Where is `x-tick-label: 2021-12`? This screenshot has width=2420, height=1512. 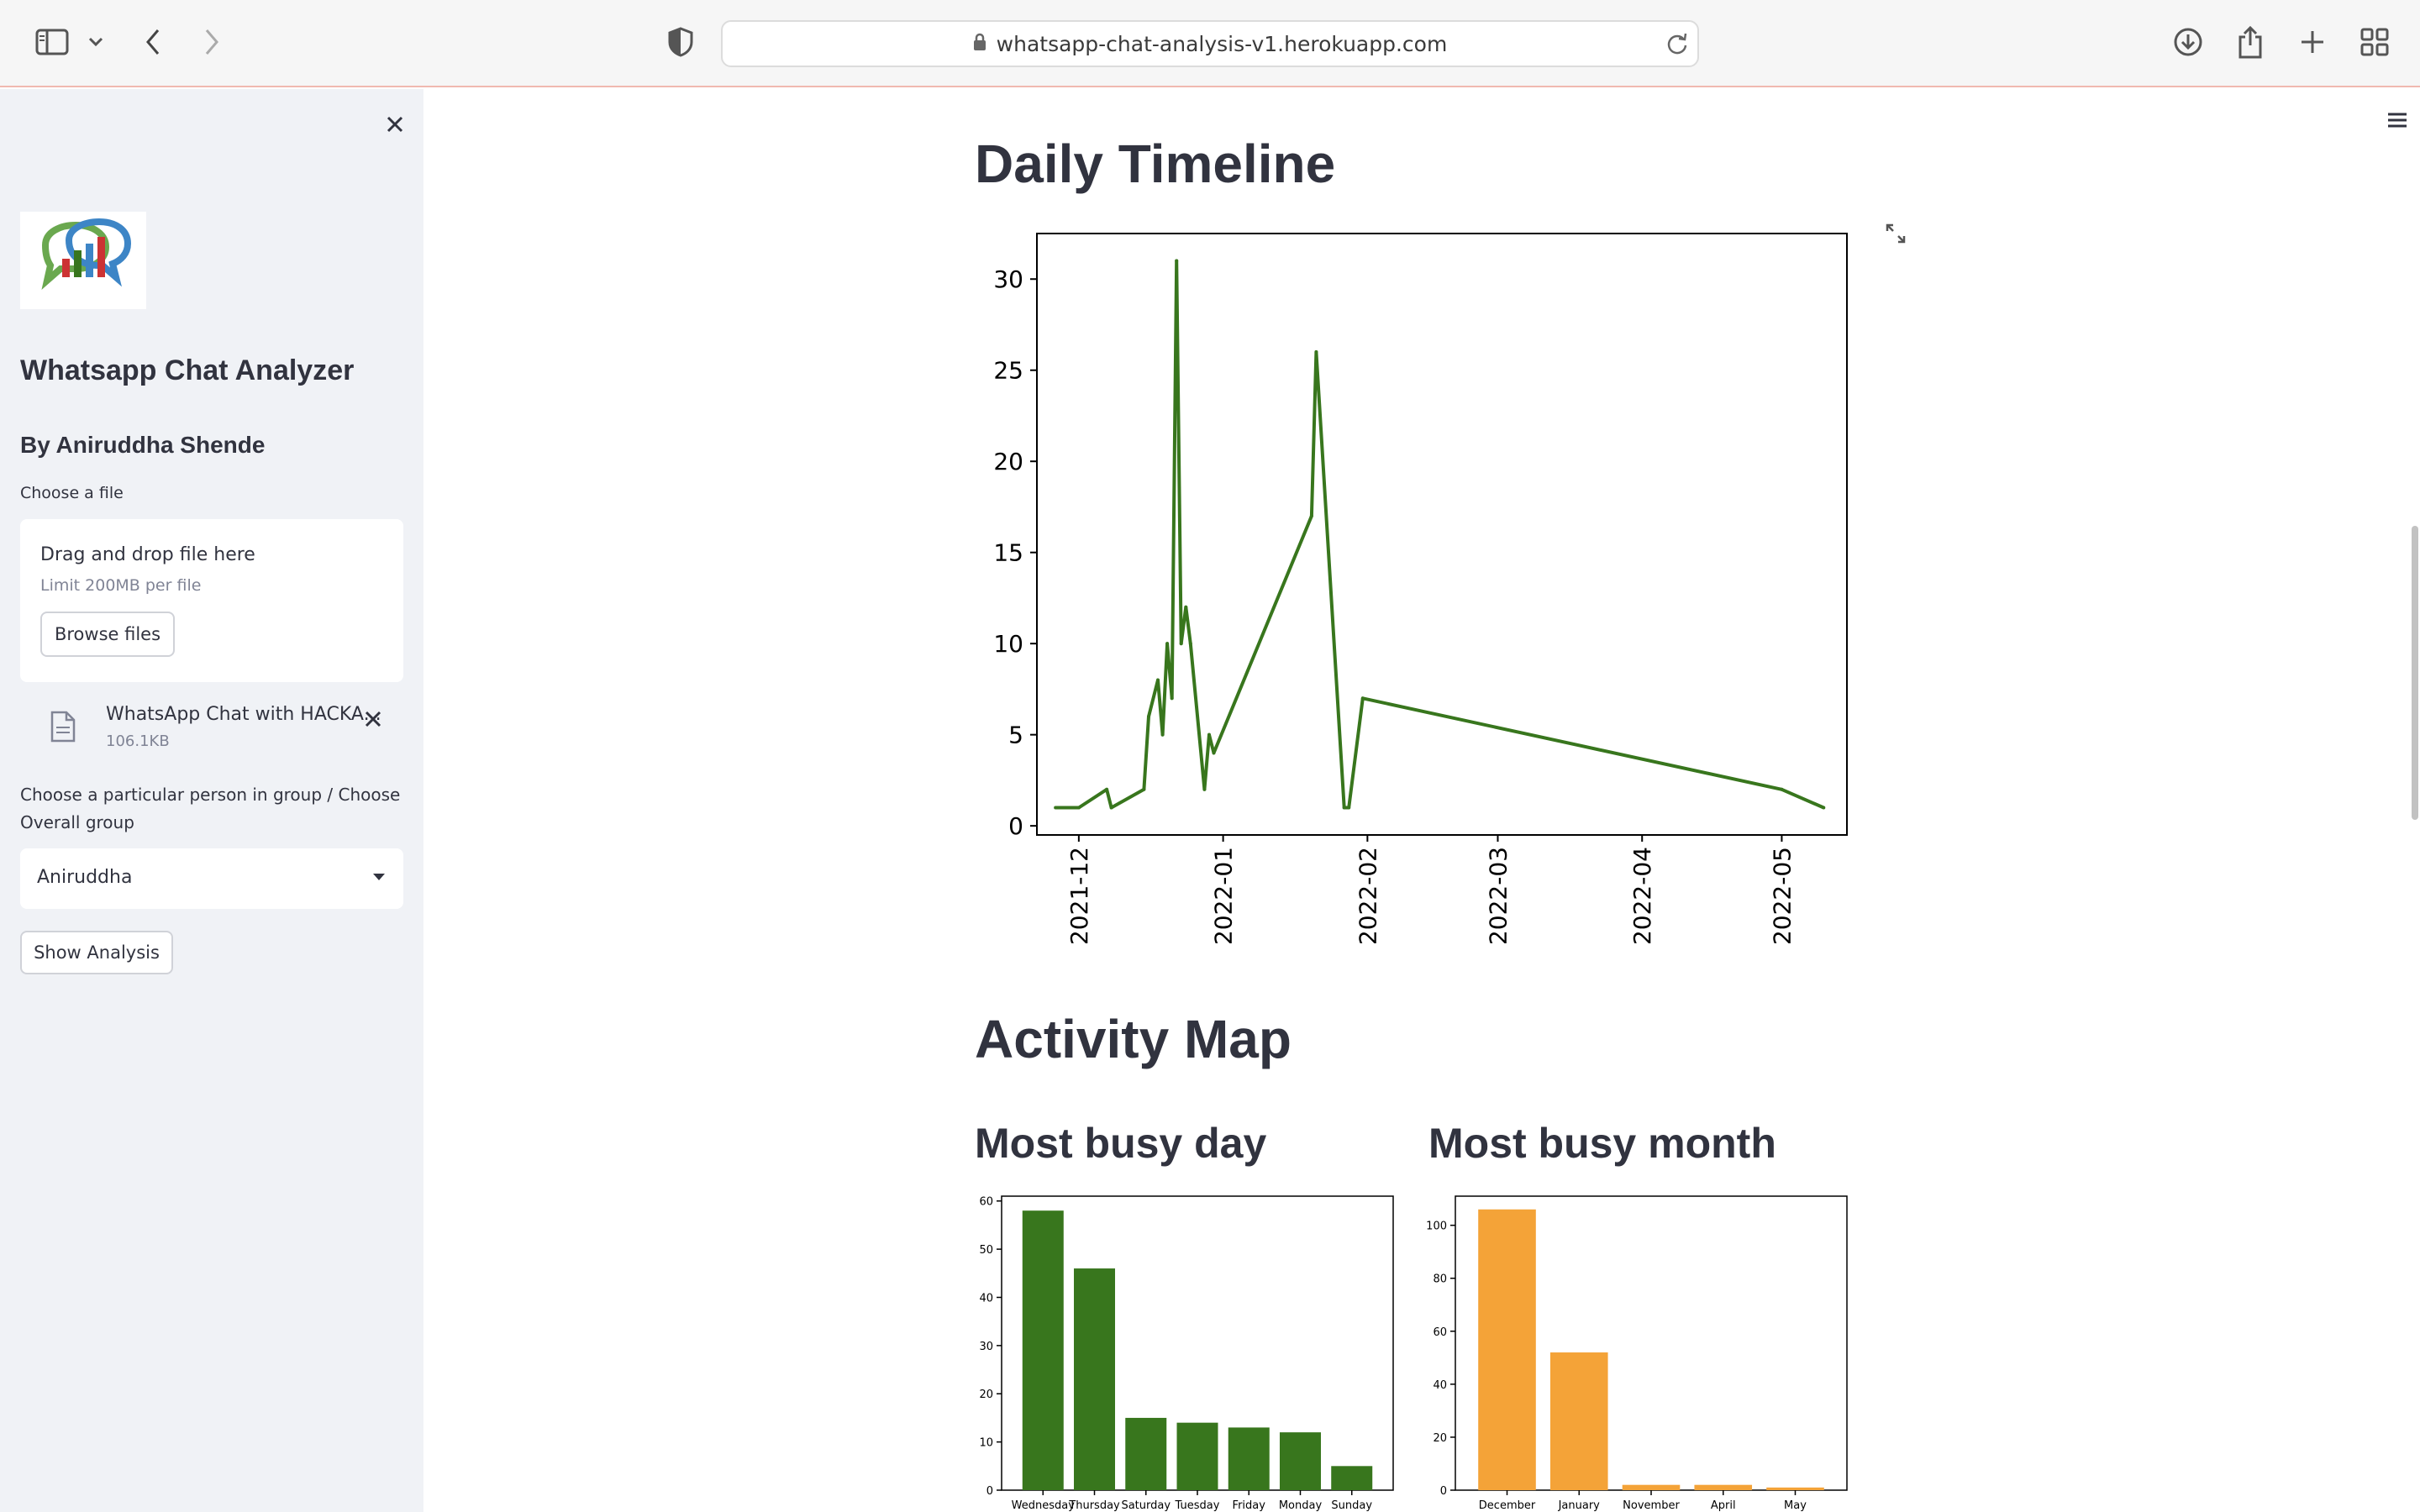
x-tick-label: 2021-12 is located at coordinates (1079, 896).